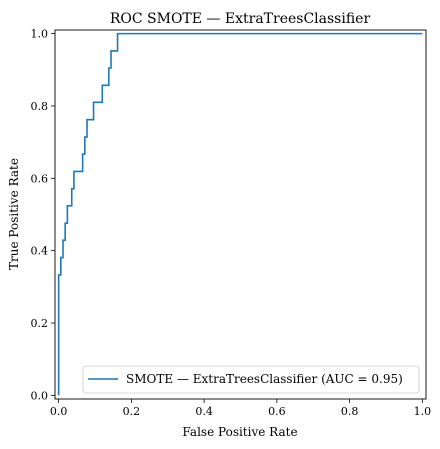 This screenshot has height=449, width=440. What do you see at coordinates (40, 395) in the screenshot?
I see `y-tick-label: 0.0` at bounding box center [40, 395].